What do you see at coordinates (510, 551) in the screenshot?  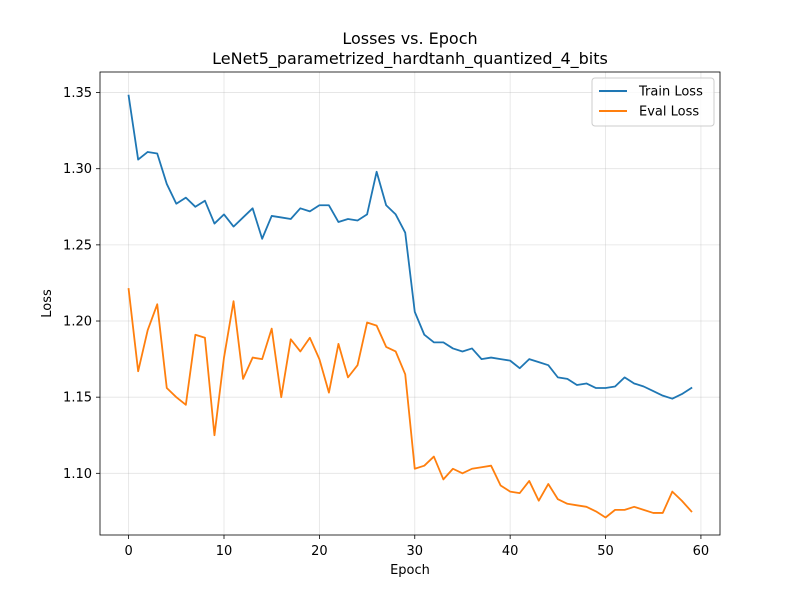 I see `x-tick-label: 40` at bounding box center [510, 551].